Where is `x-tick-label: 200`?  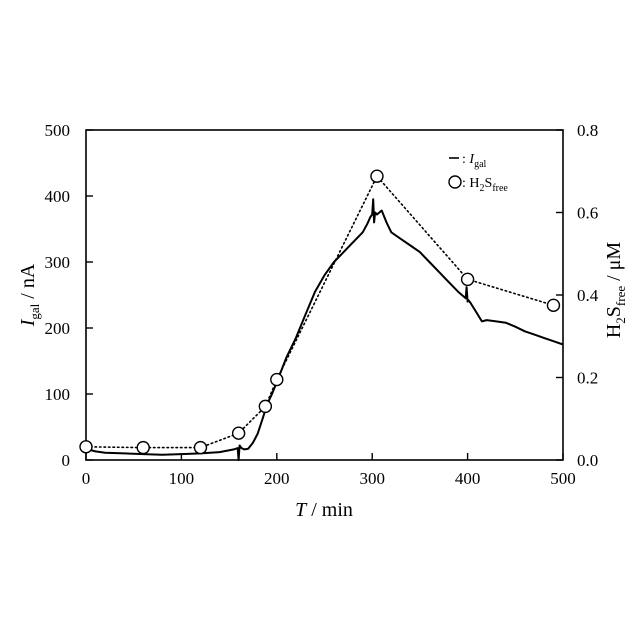
x-tick-label: 200 is located at coordinates (277, 478).